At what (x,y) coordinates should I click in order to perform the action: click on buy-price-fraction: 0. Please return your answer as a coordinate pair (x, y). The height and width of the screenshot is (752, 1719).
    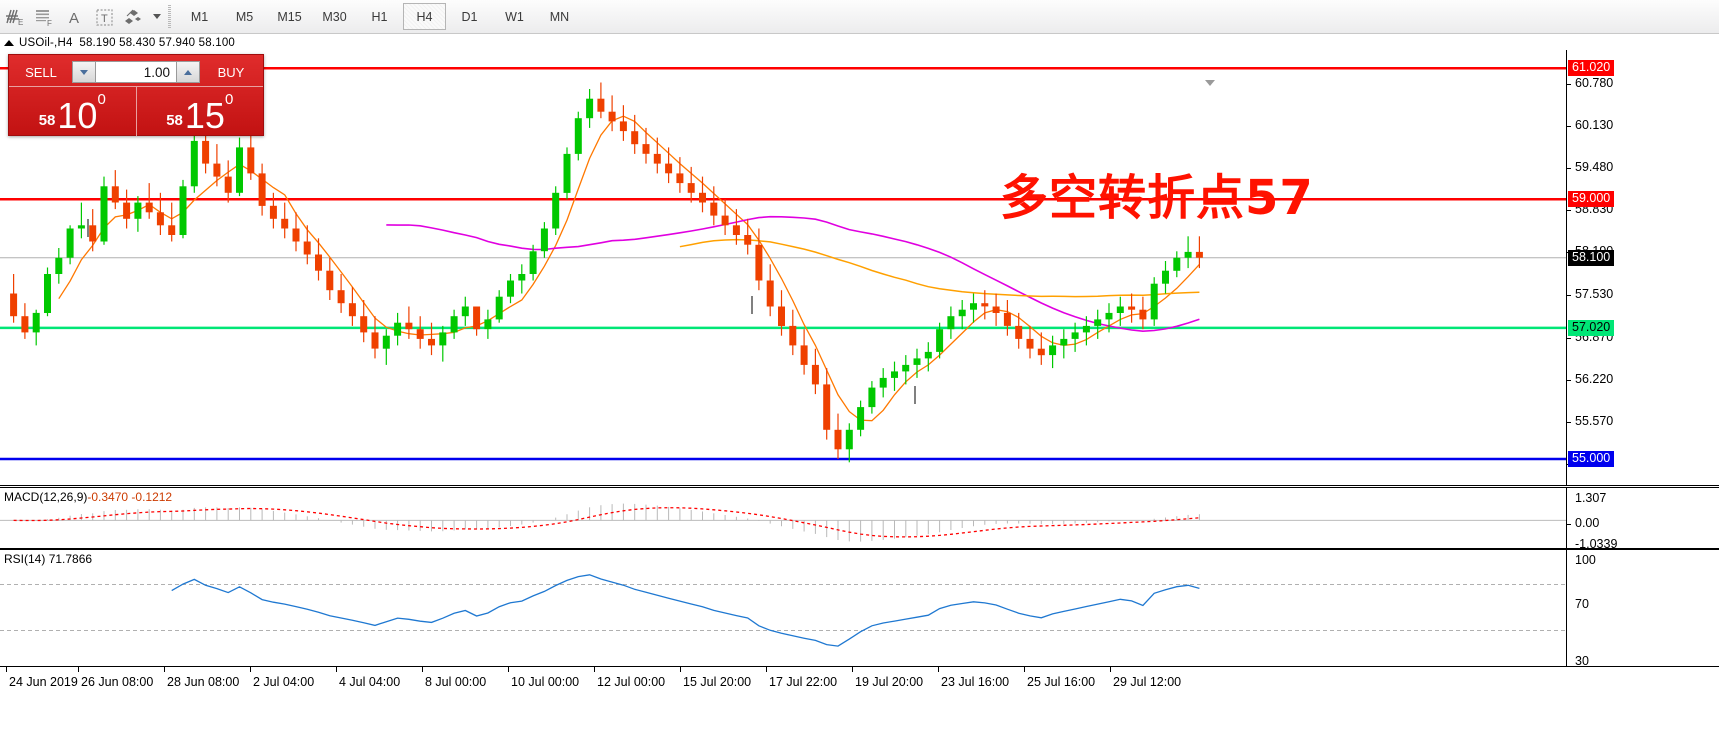
    Looking at the image, I should click on (229, 99).